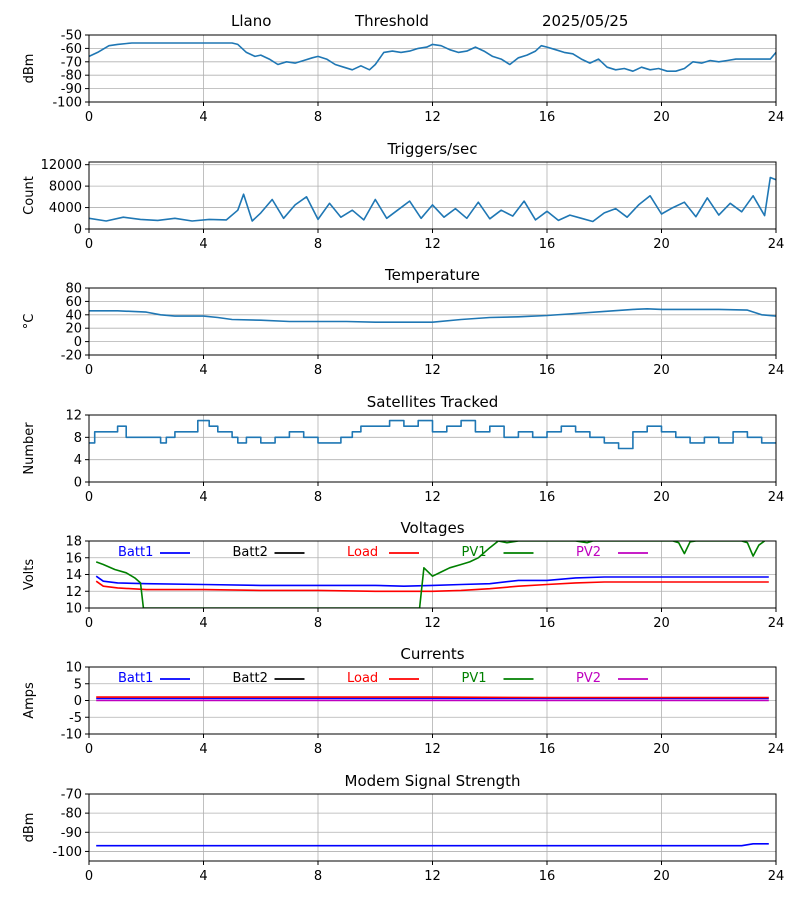 The image size is (800, 900). What do you see at coordinates (65, 187) in the screenshot?
I see `y-tick-label: 8000` at bounding box center [65, 187].